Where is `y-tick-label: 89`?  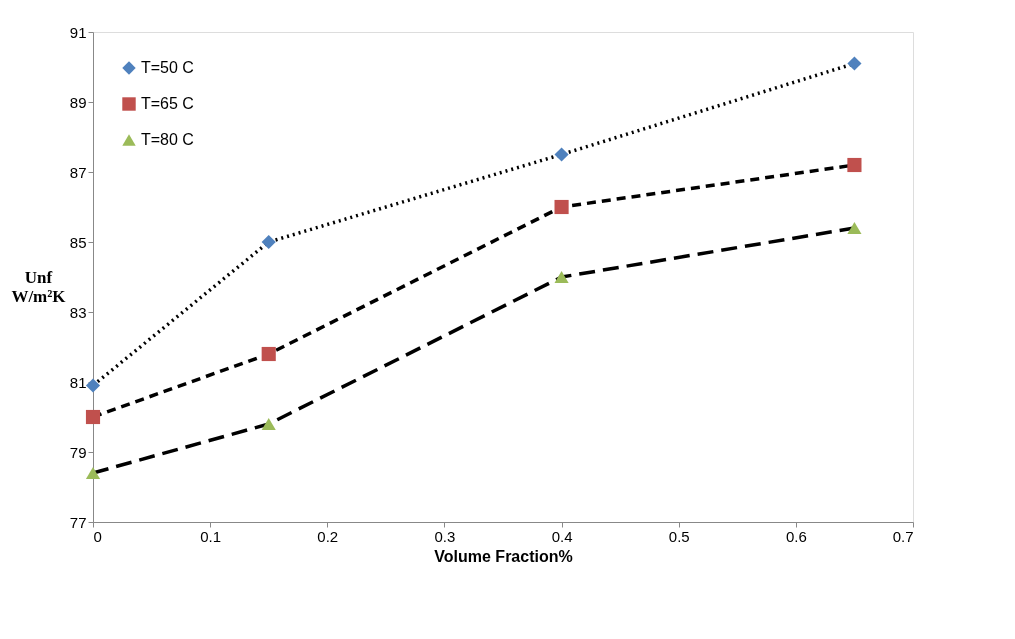
y-tick-label: 89 is located at coordinates (78, 102).